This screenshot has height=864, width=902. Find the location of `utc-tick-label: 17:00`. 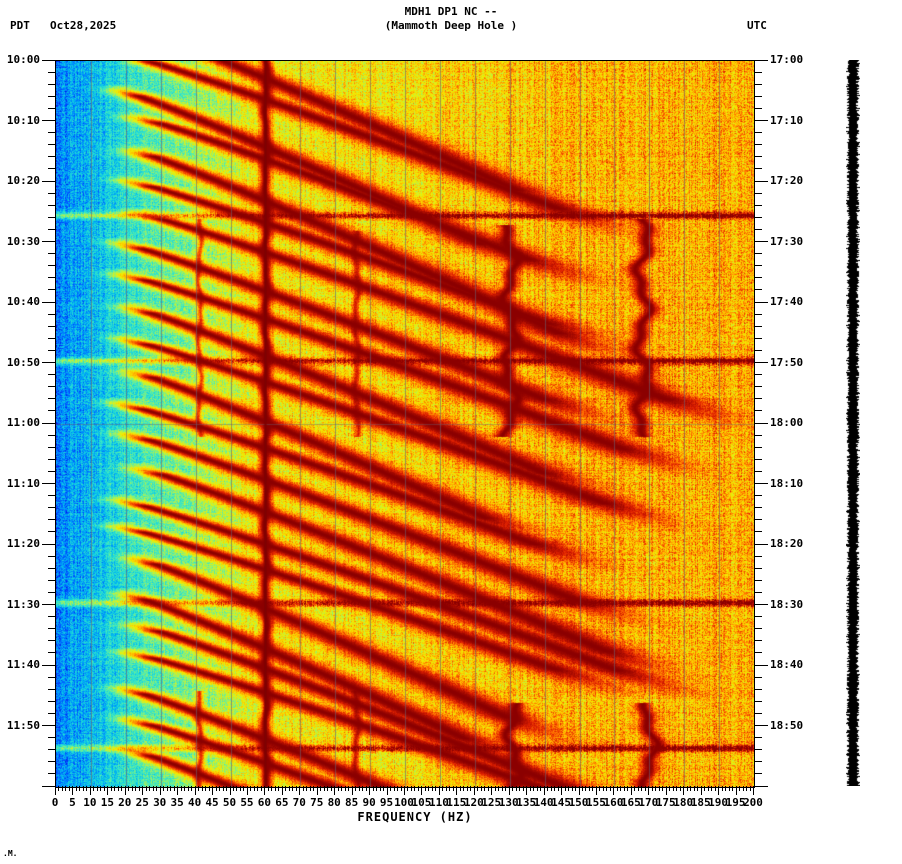

utc-tick-label: 17:00 is located at coordinates (787, 59).